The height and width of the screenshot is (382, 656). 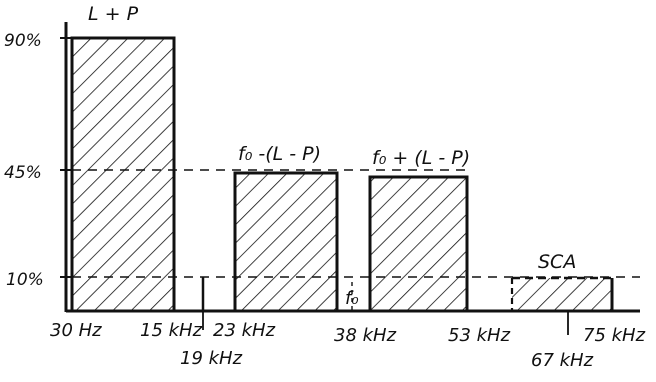 What do you see at coordinates (211, 358) in the screenshot?
I see `x-label-19khz: 19 kHz` at bounding box center [211, 358].